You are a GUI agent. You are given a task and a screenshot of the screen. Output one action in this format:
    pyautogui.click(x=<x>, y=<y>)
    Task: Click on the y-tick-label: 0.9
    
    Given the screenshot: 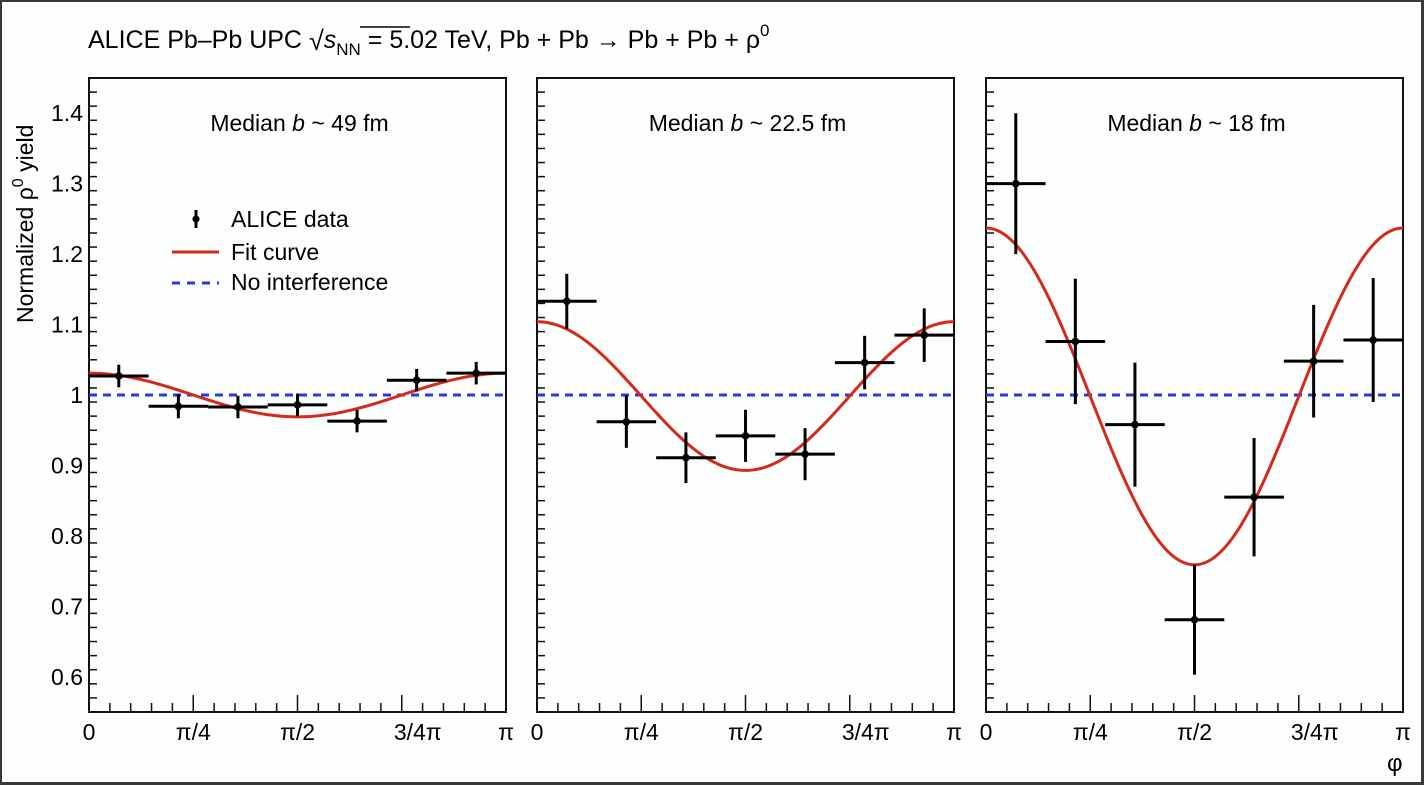 What is the action you would take?
    pyautogui.click(x=67, y=465)
    